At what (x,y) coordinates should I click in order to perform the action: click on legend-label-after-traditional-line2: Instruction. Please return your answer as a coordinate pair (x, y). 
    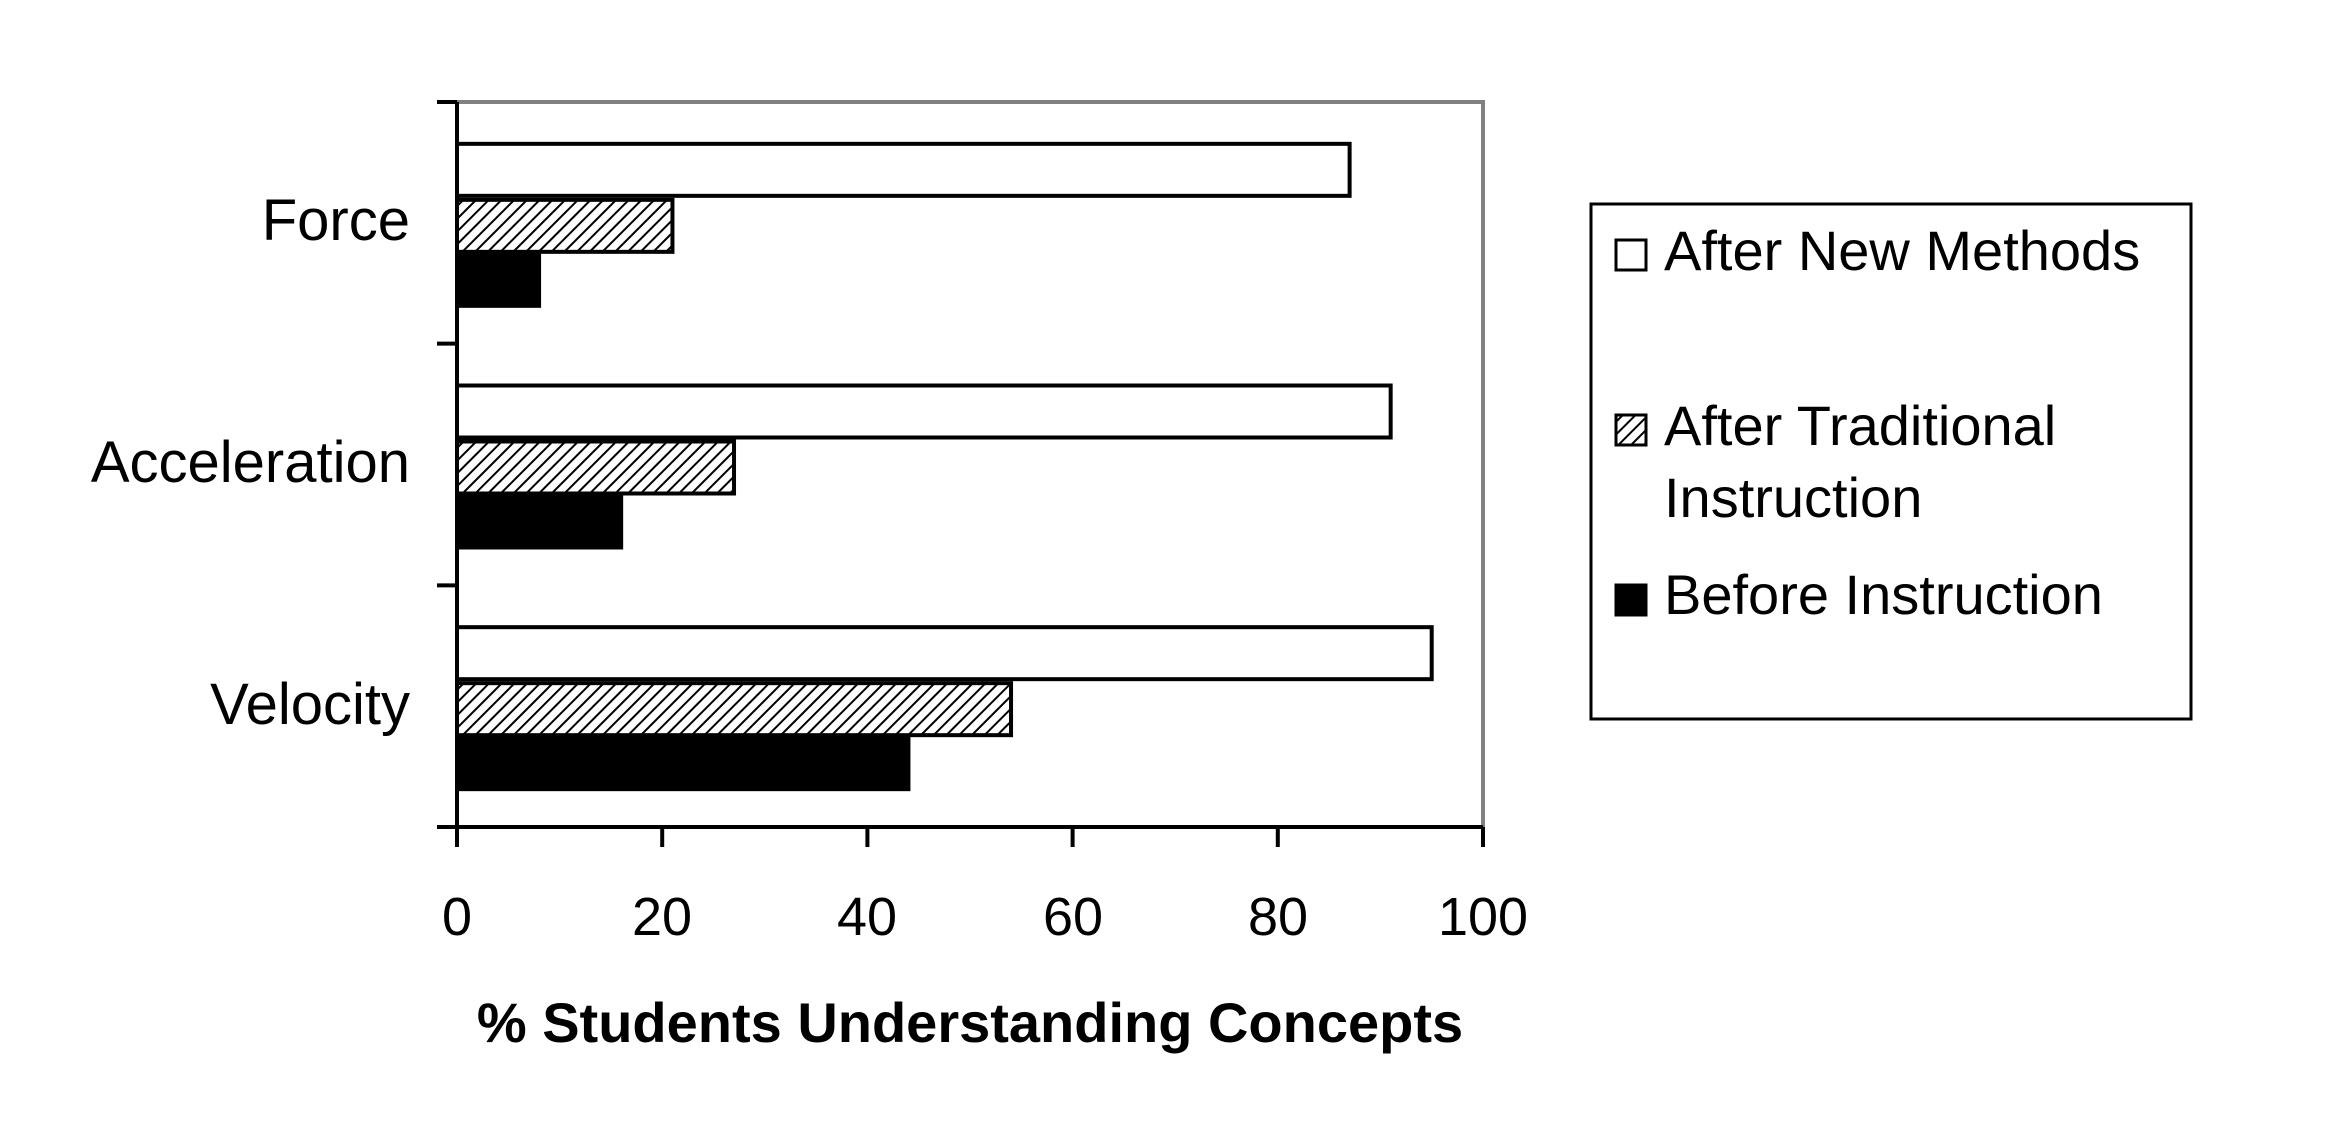
    Looking at the image, I should click on (1793, 497).